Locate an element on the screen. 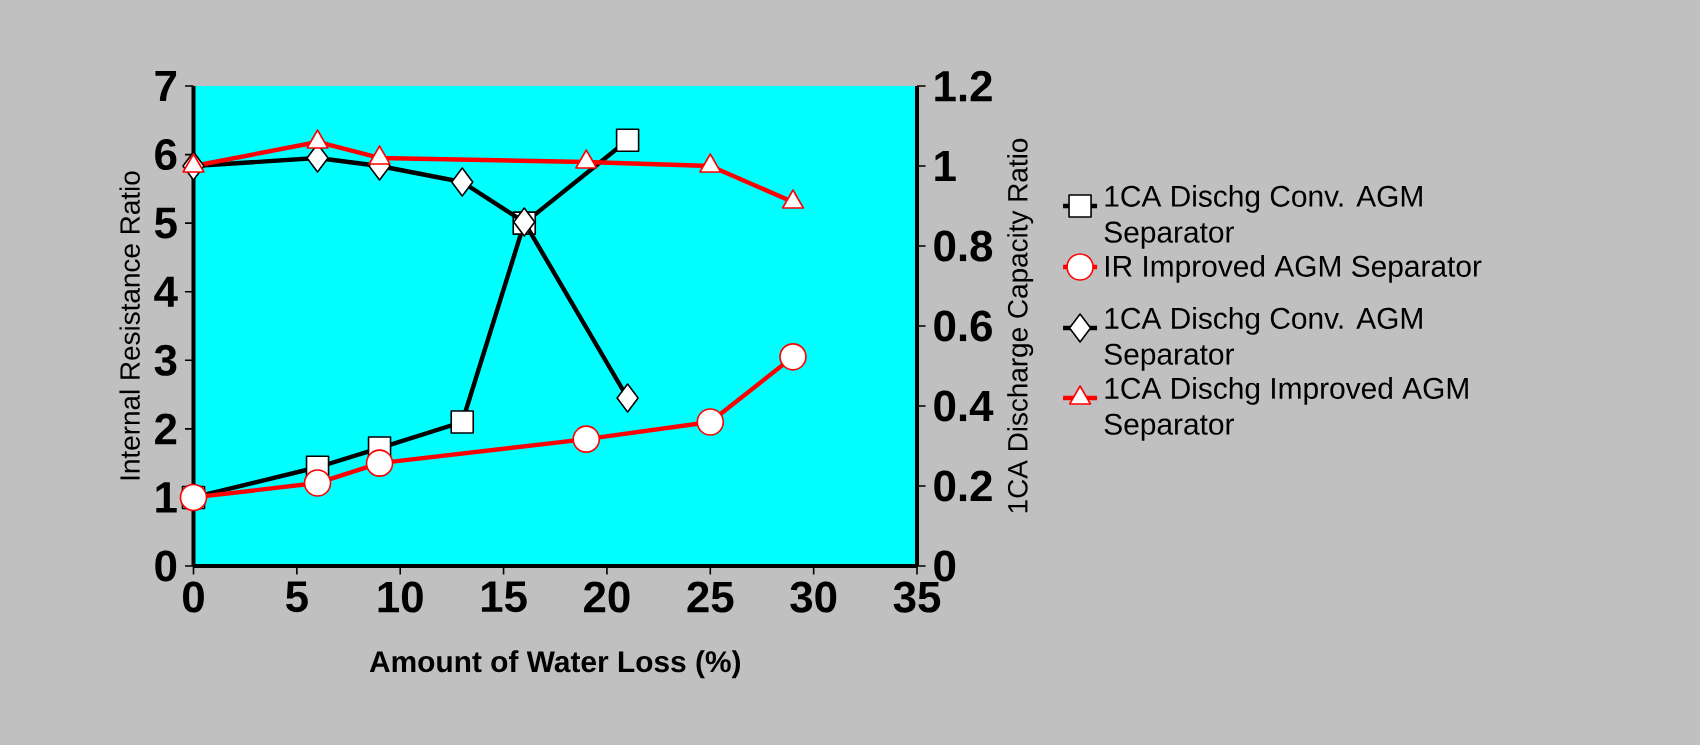  y2-tick-label: 0.2 is located at coordinates (963, 486).